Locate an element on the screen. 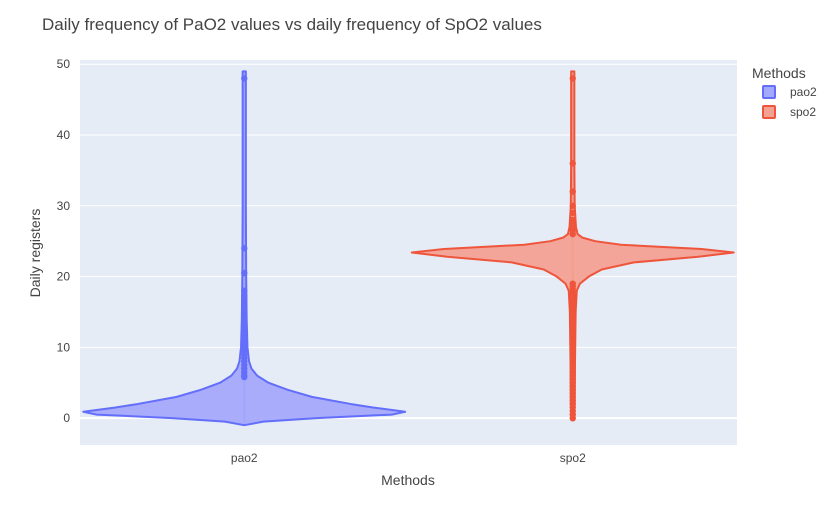 This screenshot has width=836, height=525. y-tick-label: 20 is located at coordinates (64, 277).